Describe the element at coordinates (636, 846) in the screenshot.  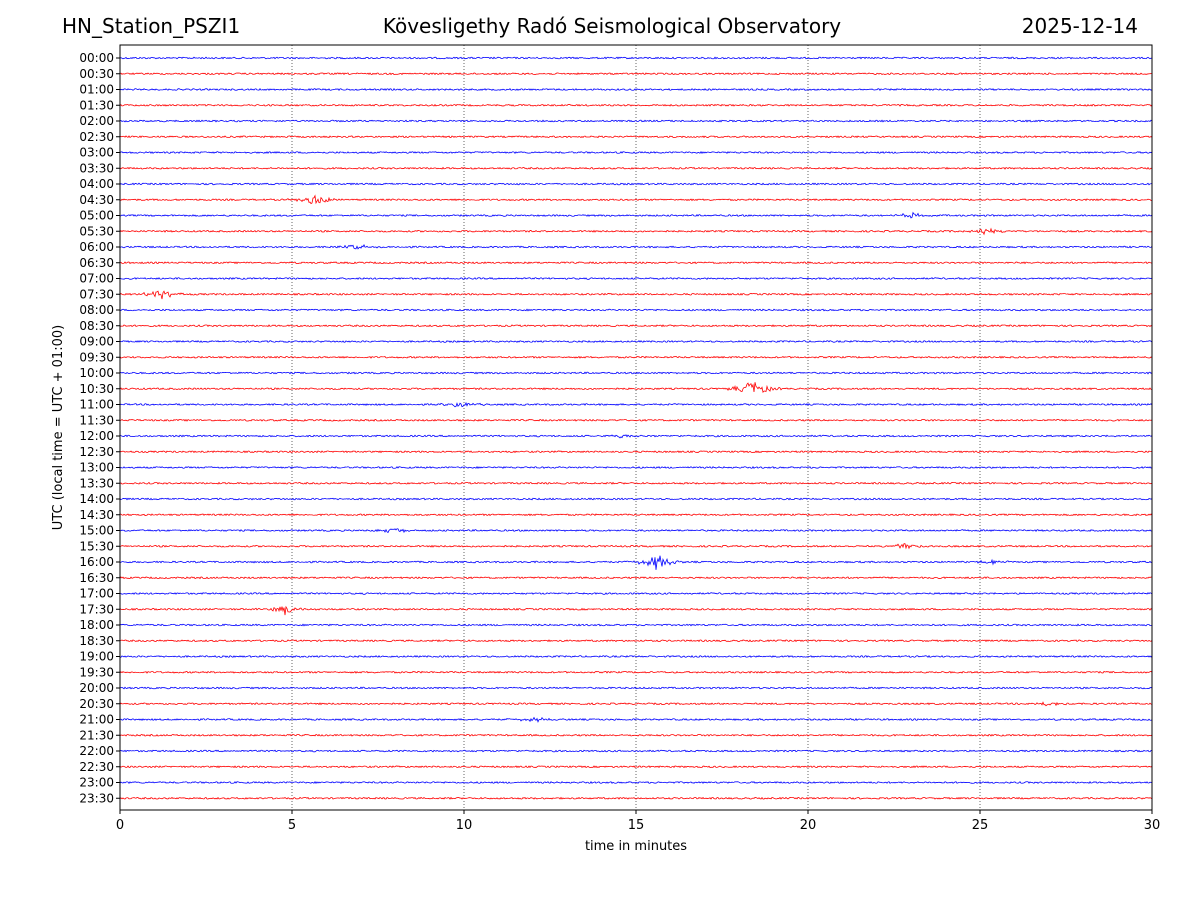
I see `x-axis-label: time in minutes` at that location.